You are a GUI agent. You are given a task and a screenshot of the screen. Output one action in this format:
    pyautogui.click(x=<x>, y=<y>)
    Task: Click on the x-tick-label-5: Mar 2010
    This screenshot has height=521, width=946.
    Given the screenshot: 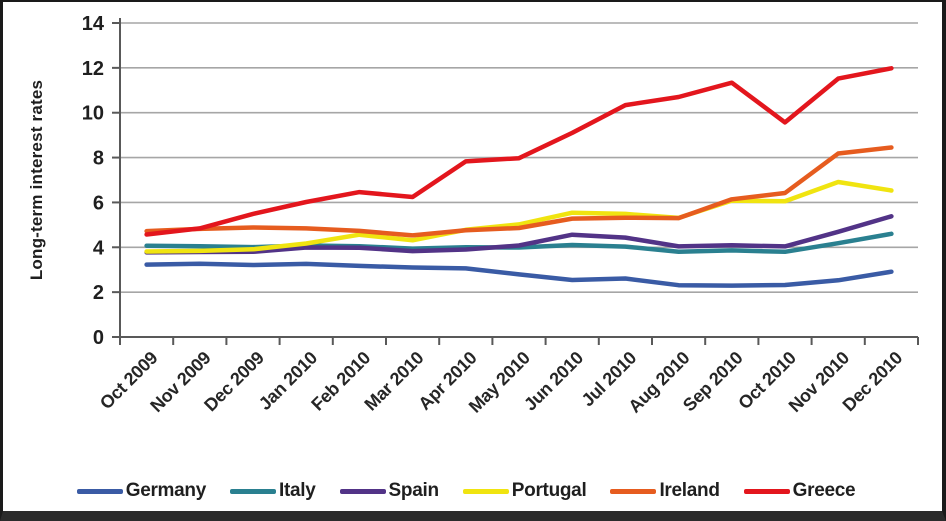 What is the action you would take?
    pyautogui.click(x=393, y=380)
    